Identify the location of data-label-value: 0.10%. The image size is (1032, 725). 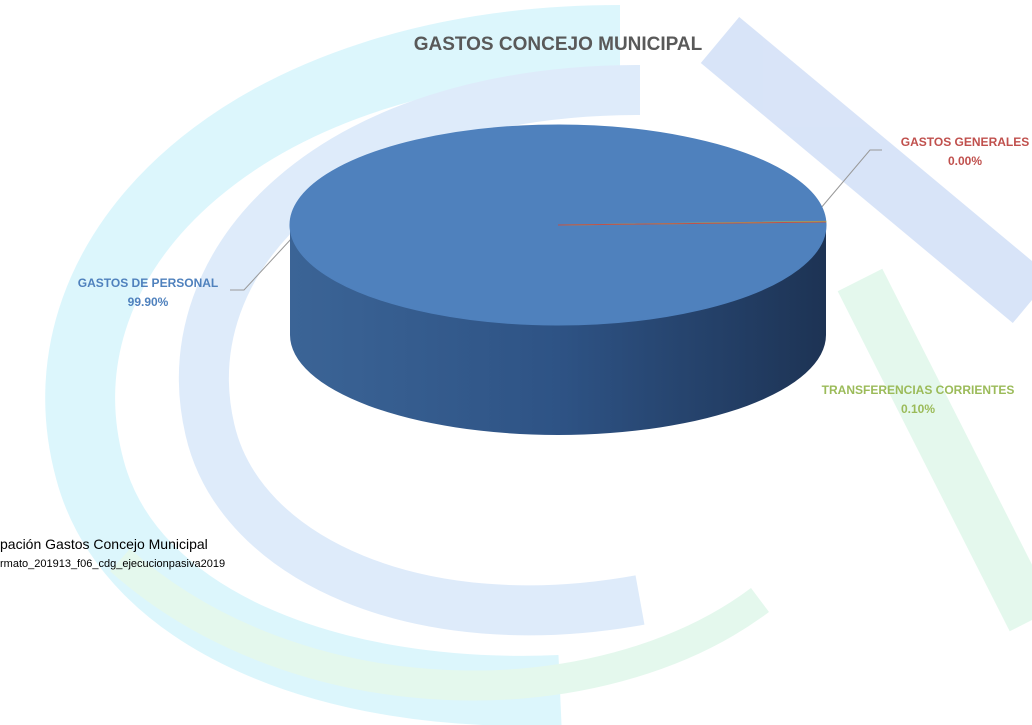
(918, 409).